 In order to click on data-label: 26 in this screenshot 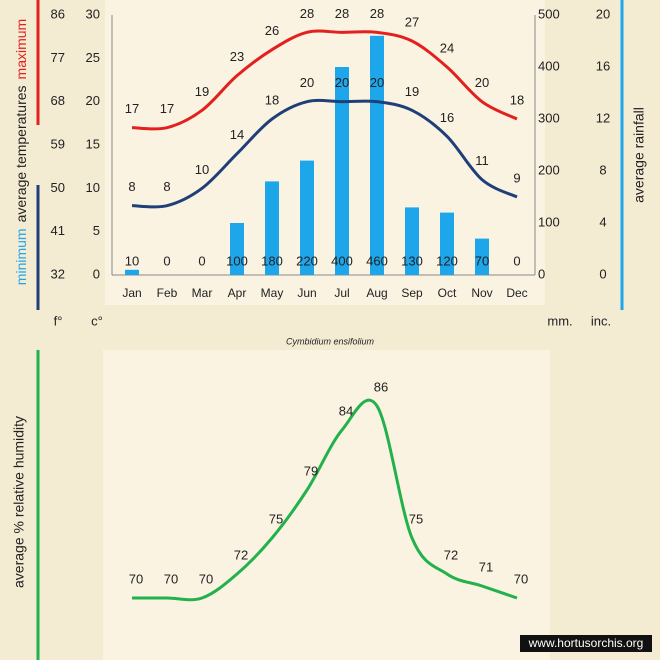, I will do `click(272, 30)`.